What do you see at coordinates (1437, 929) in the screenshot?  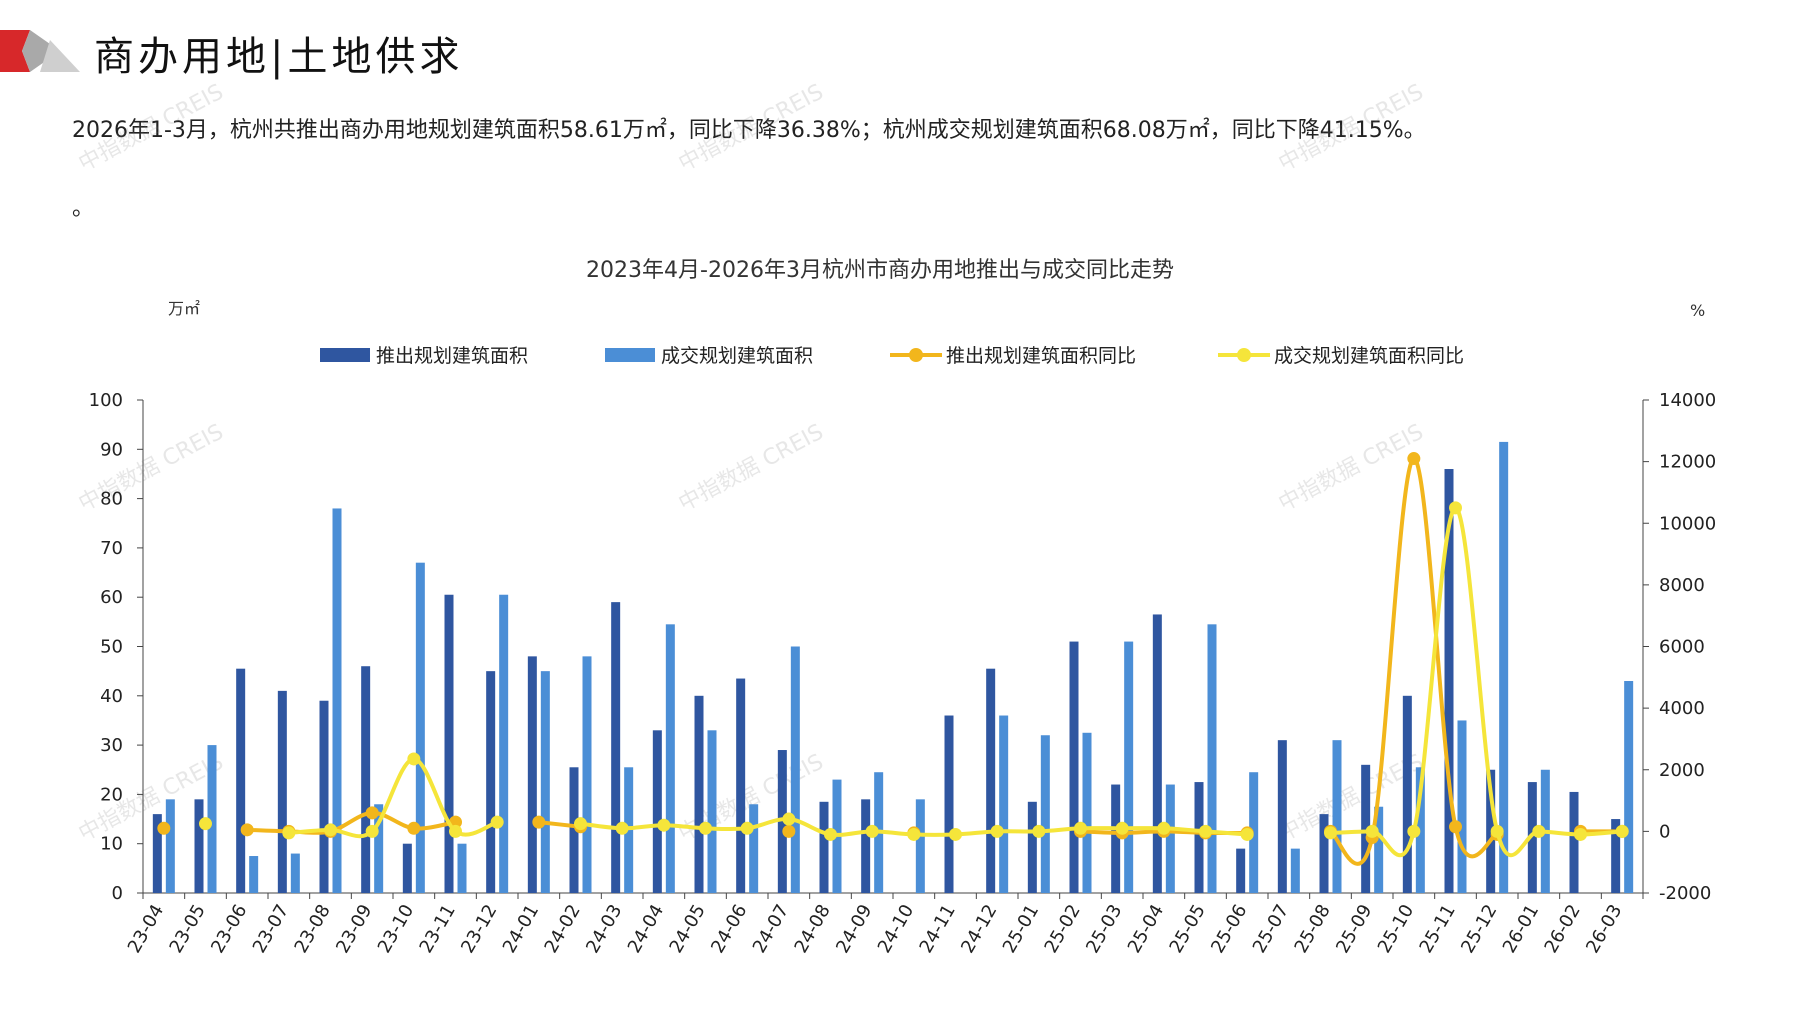 I see `x-tick-label: 25-11` at bounding box center [1437, 929].